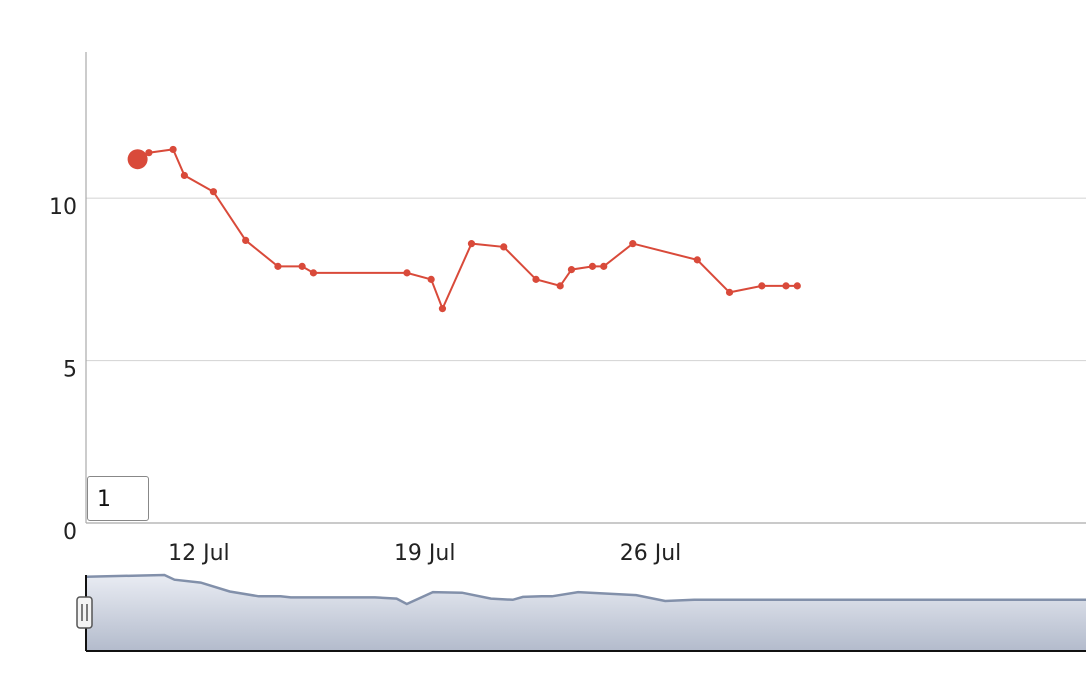 Image resolution: width=1086 pixels, height=678 pixels. I want to click on y-tick-label: 5, so click(70, 370).